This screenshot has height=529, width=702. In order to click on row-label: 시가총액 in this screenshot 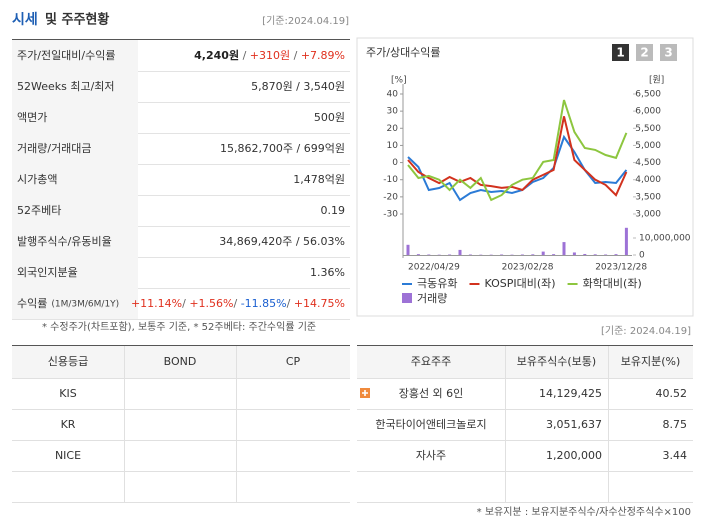, I will do `click(37, 179)`.